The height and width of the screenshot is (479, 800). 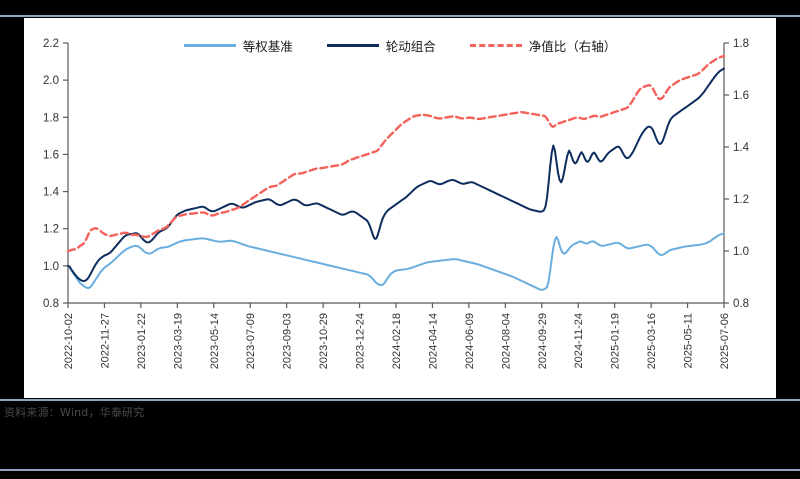 What do you see at coordinates (69, 341) in the screenshot?
I see `svg-text: 2022-10-02` at bounding box center [69, 341].